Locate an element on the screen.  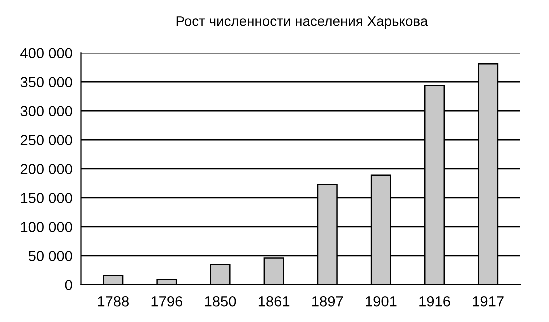
y-tick-label: 0 is located at coordinates (68, 285).